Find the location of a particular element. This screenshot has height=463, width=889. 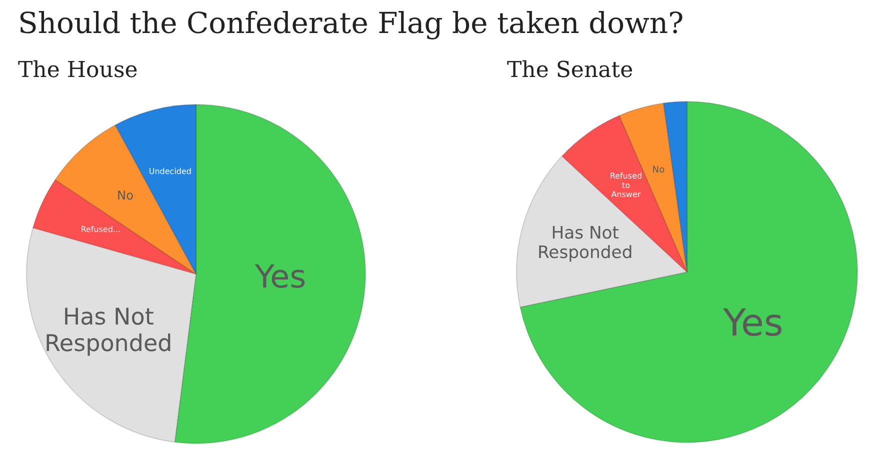

slice-label: Undecided is located at coordinates (170, 171).